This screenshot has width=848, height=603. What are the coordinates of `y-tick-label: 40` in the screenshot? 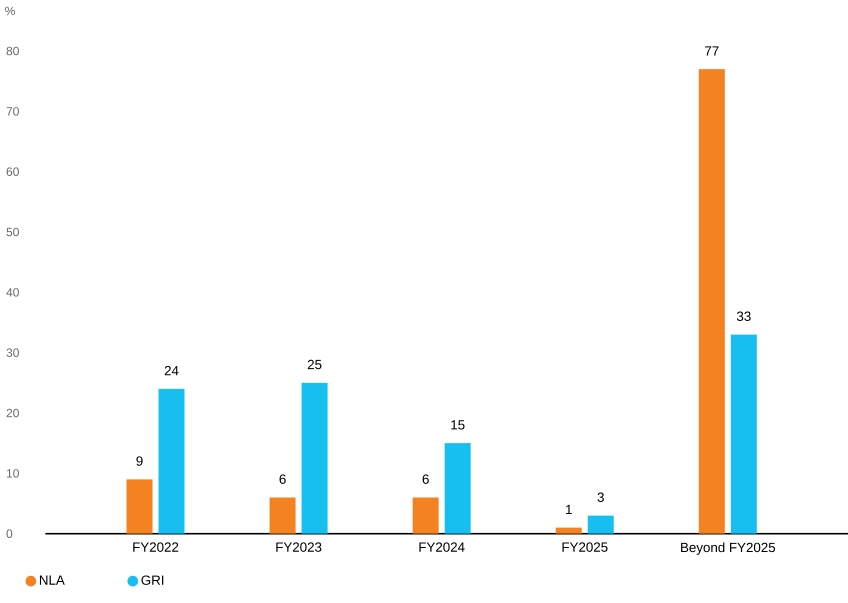 It's located at (12, 292).